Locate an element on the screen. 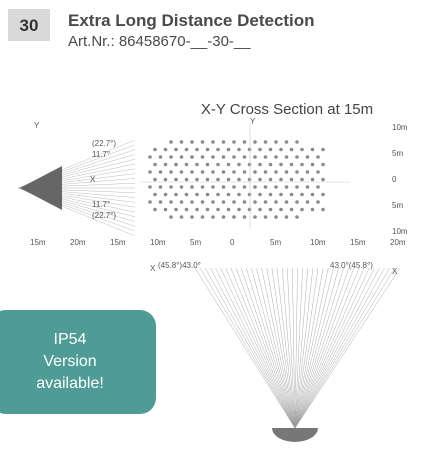 Image resolution: width=446 pixels, height=451 pixels. article-number: Art.Nr.: 86458670-__-30-__ is located at coordinates (159, 41).